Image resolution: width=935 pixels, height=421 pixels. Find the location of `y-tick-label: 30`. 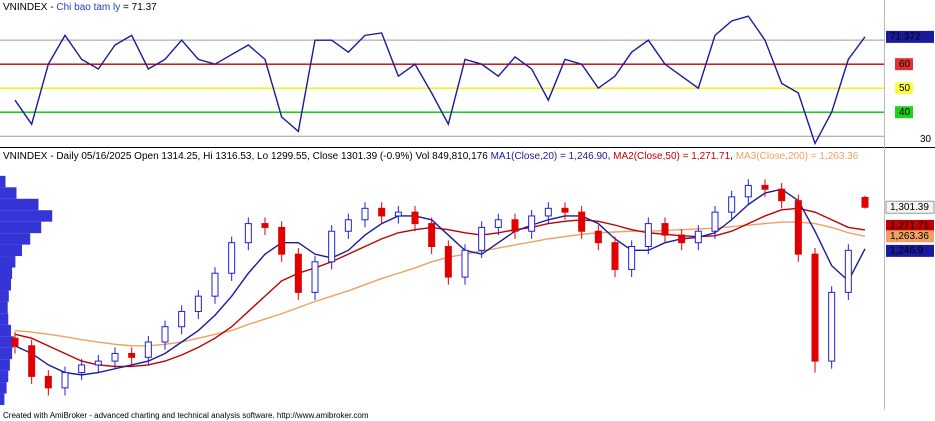

y-tick-label: 30 is located at coordinates (926, 139).